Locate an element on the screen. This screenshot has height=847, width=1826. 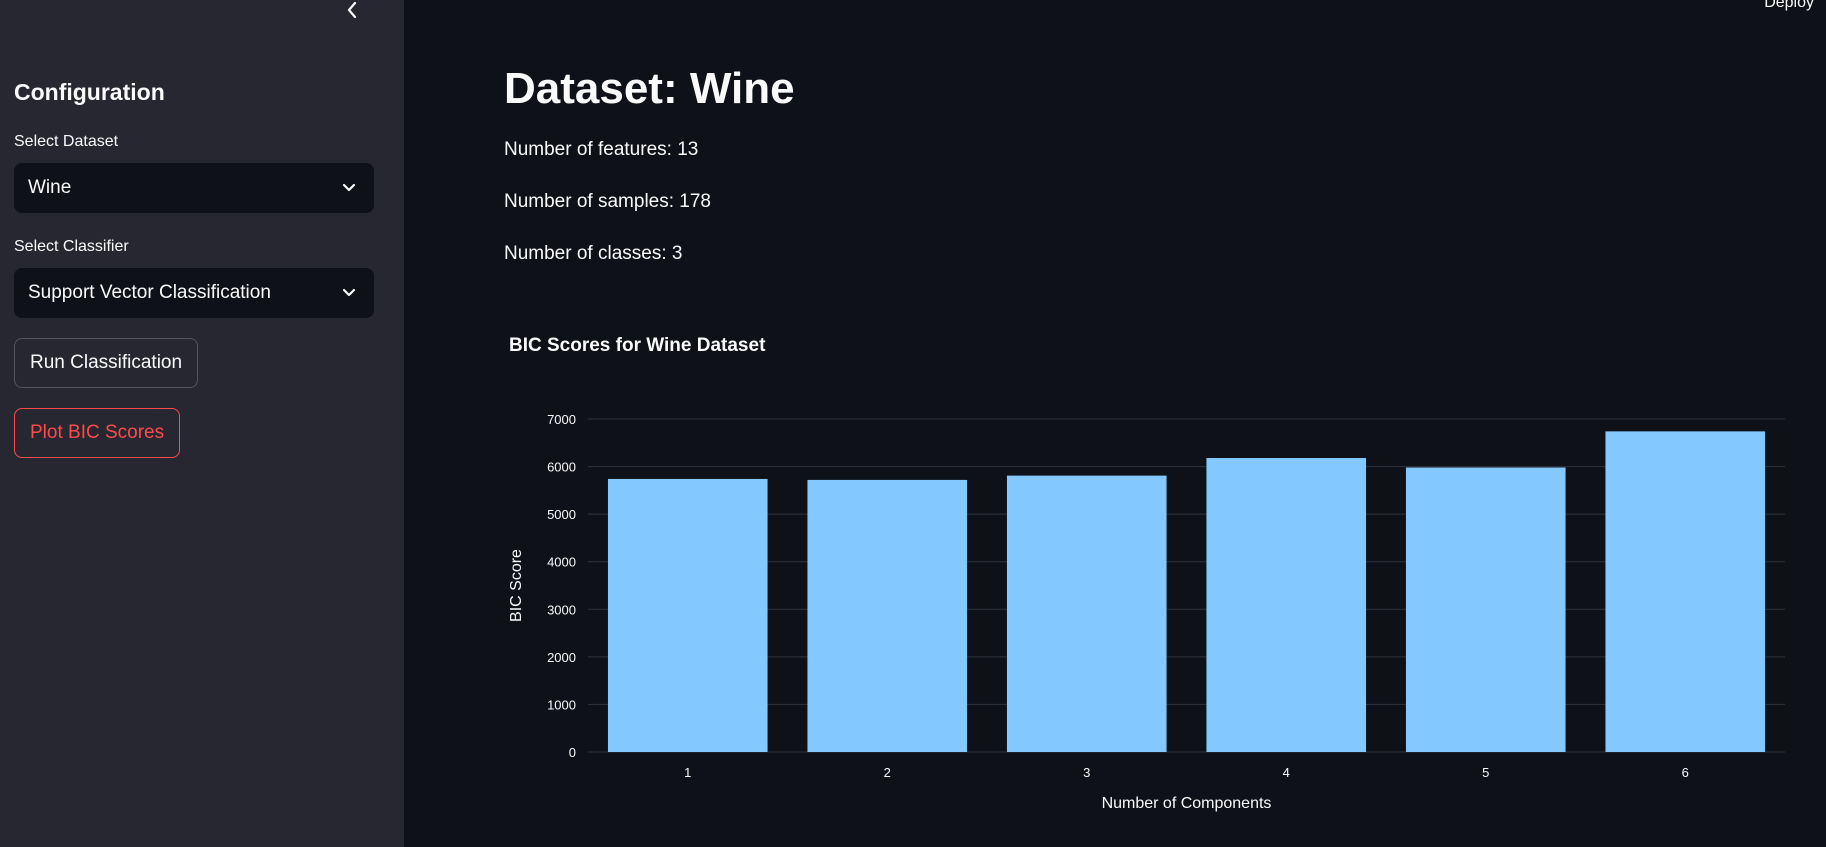
y-tick-label: 1000 is located at coordinates (561, 704).